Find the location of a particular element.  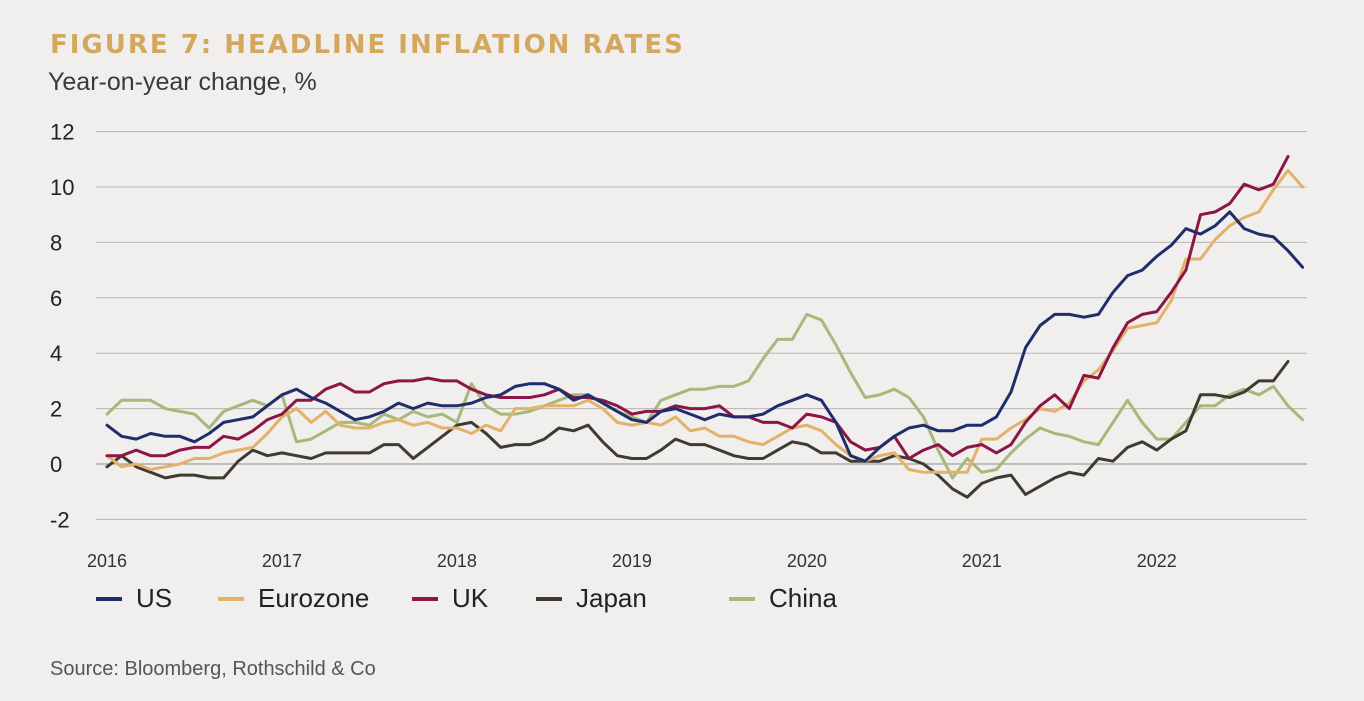

x-tick-label: 2018 is located at coordinates (457, 561).